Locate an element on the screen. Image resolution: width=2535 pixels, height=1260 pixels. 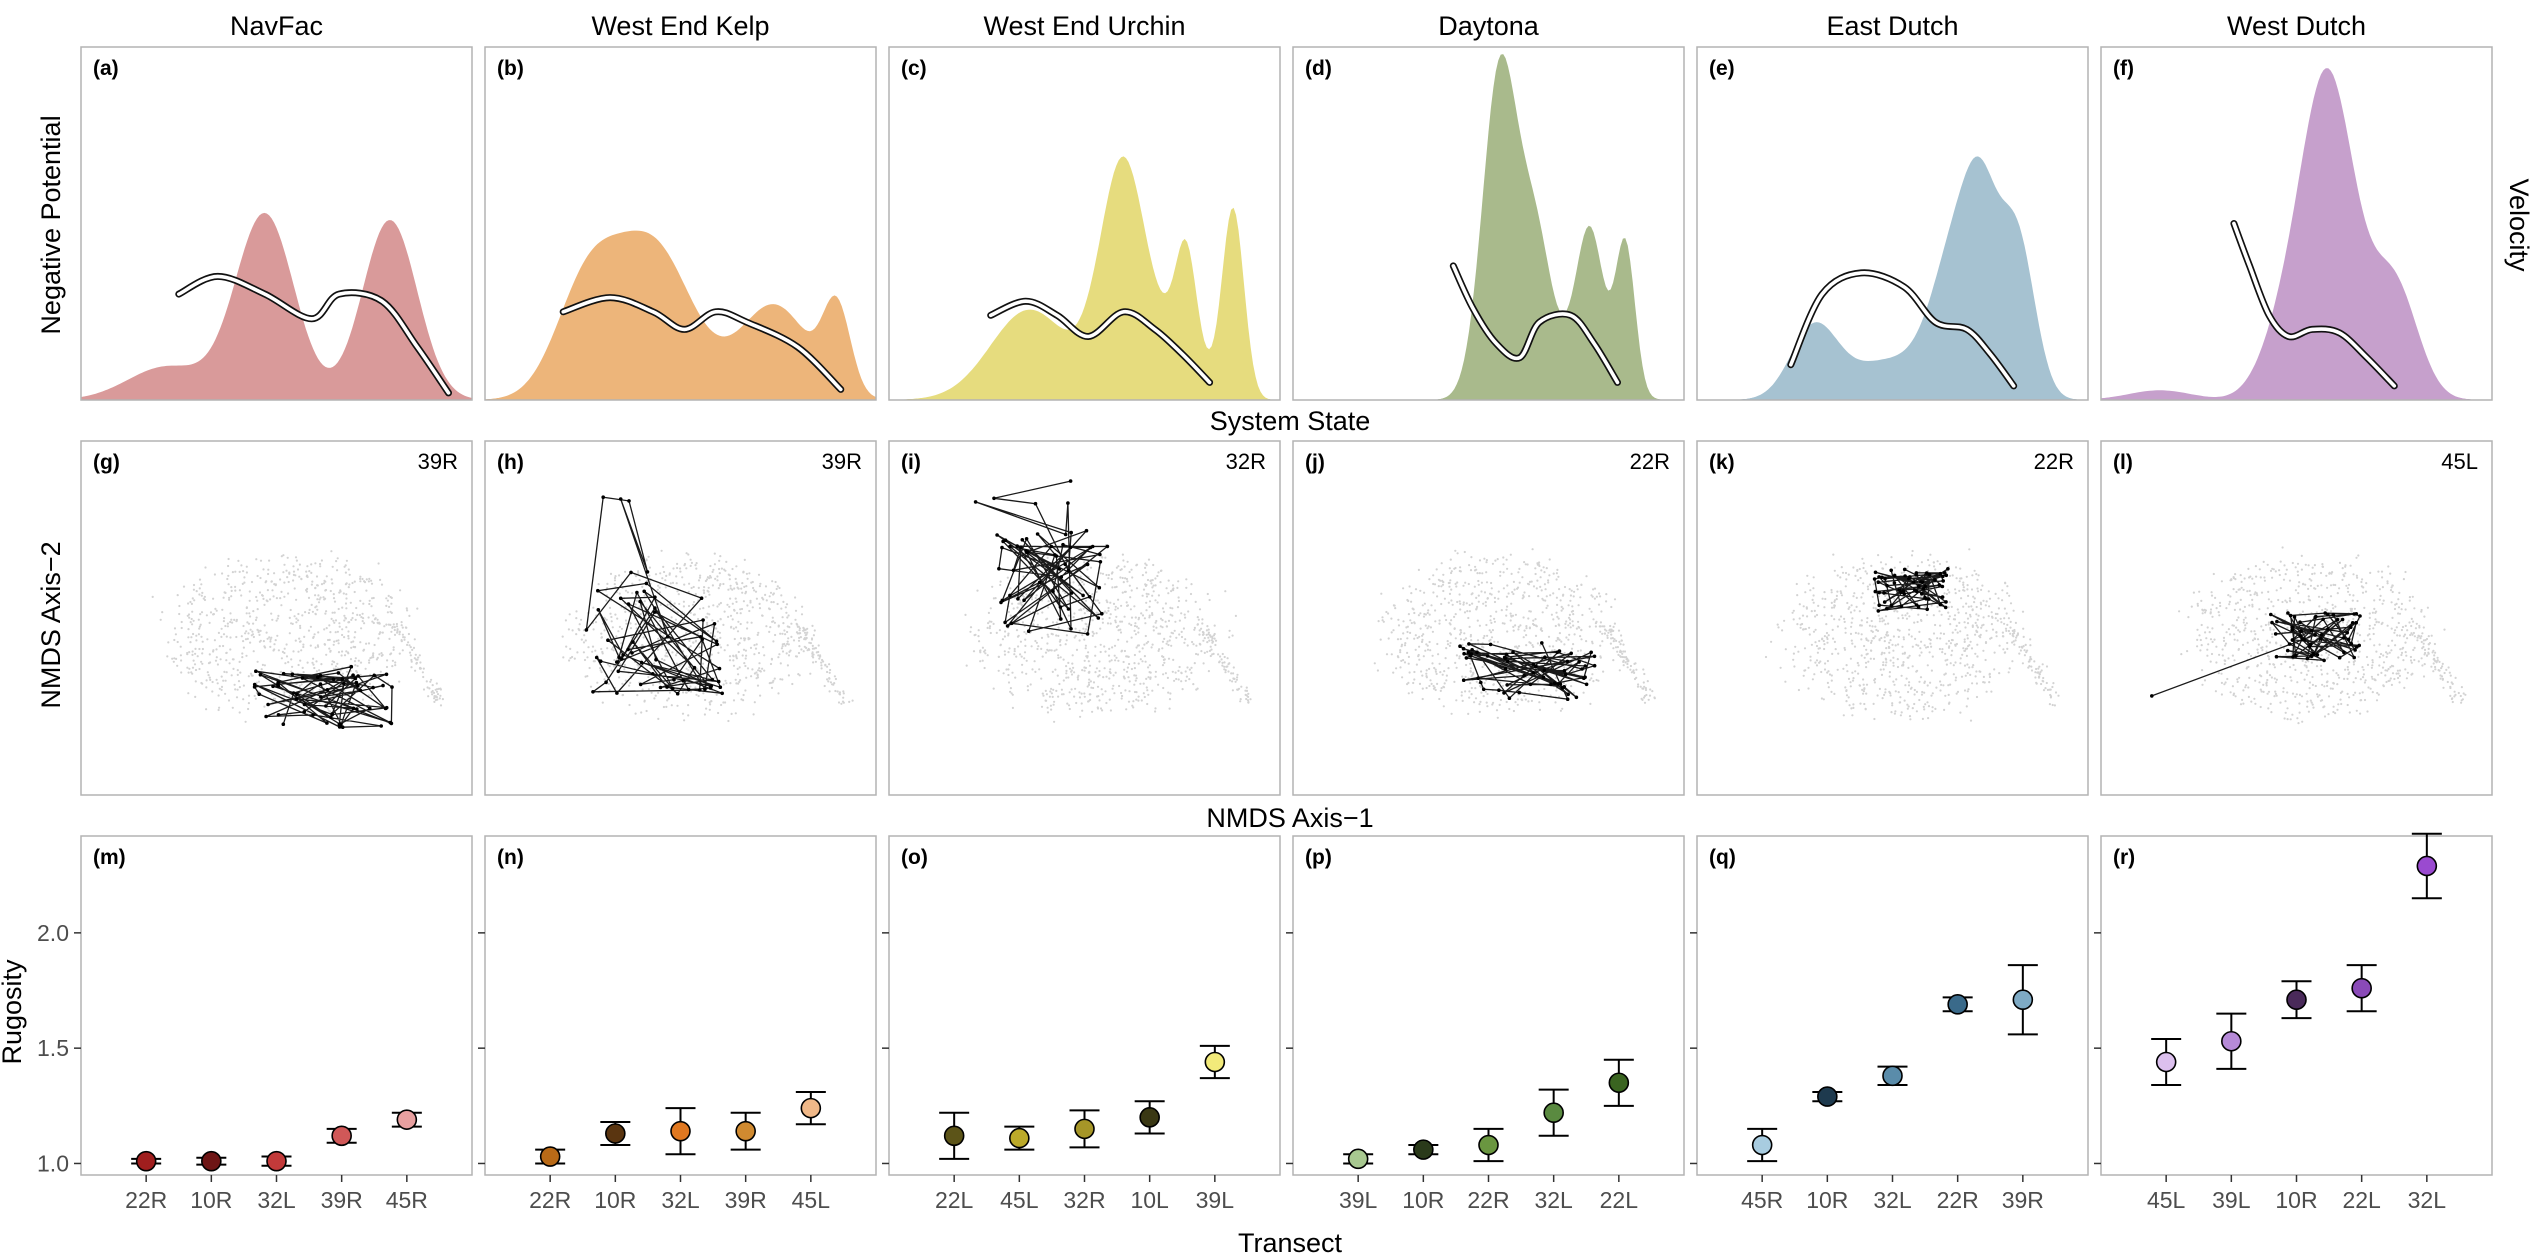
panel-letter: (n) is located at coordinates (510, 857).